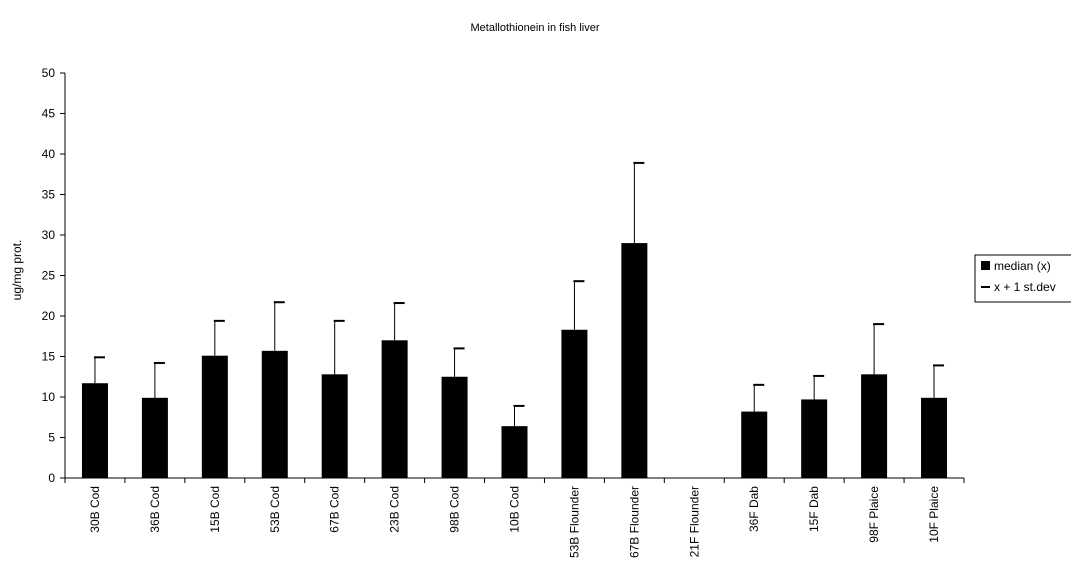  What do you see at coordinates (49, 276) in the screenshot?
I see `y-tick-label: 25` at bounding box center [49, 276].